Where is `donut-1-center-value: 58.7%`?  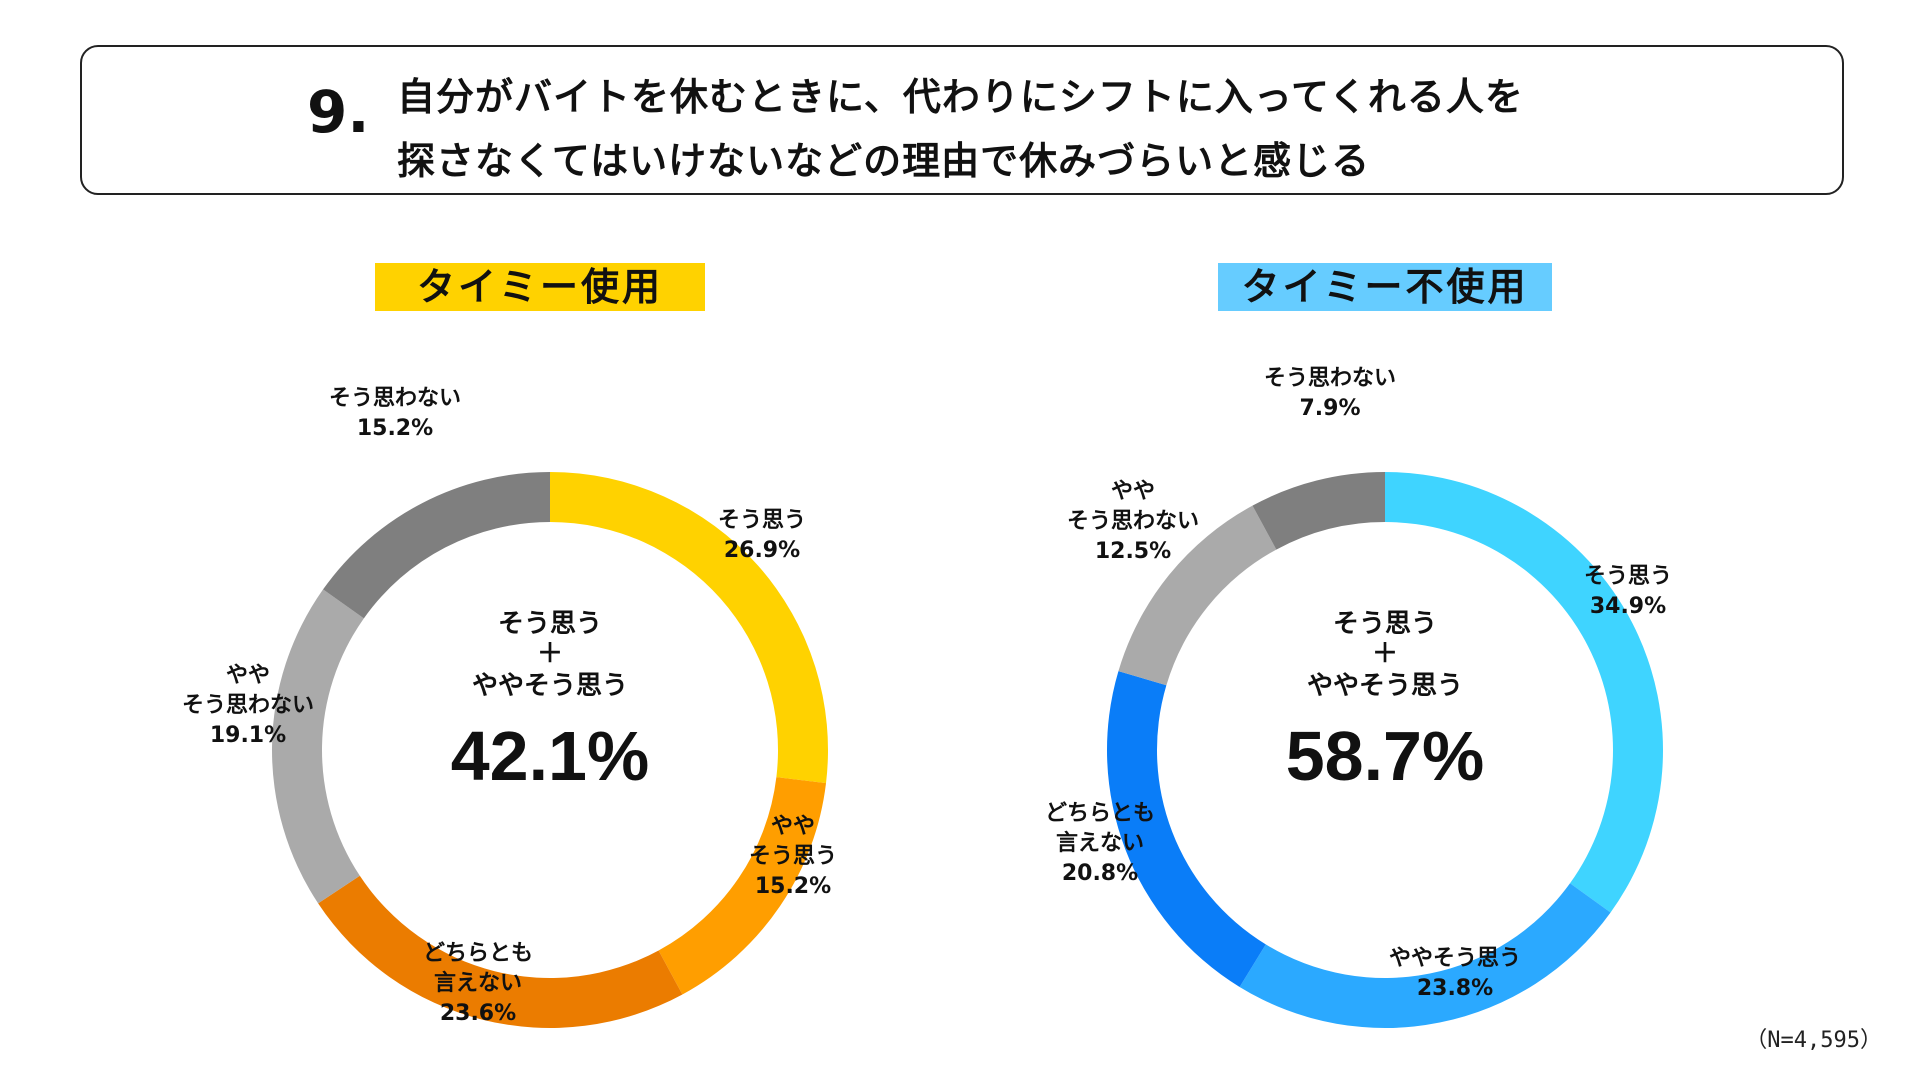 donut-1-center-value: 58.7% is located at coordinates (1385, 756).